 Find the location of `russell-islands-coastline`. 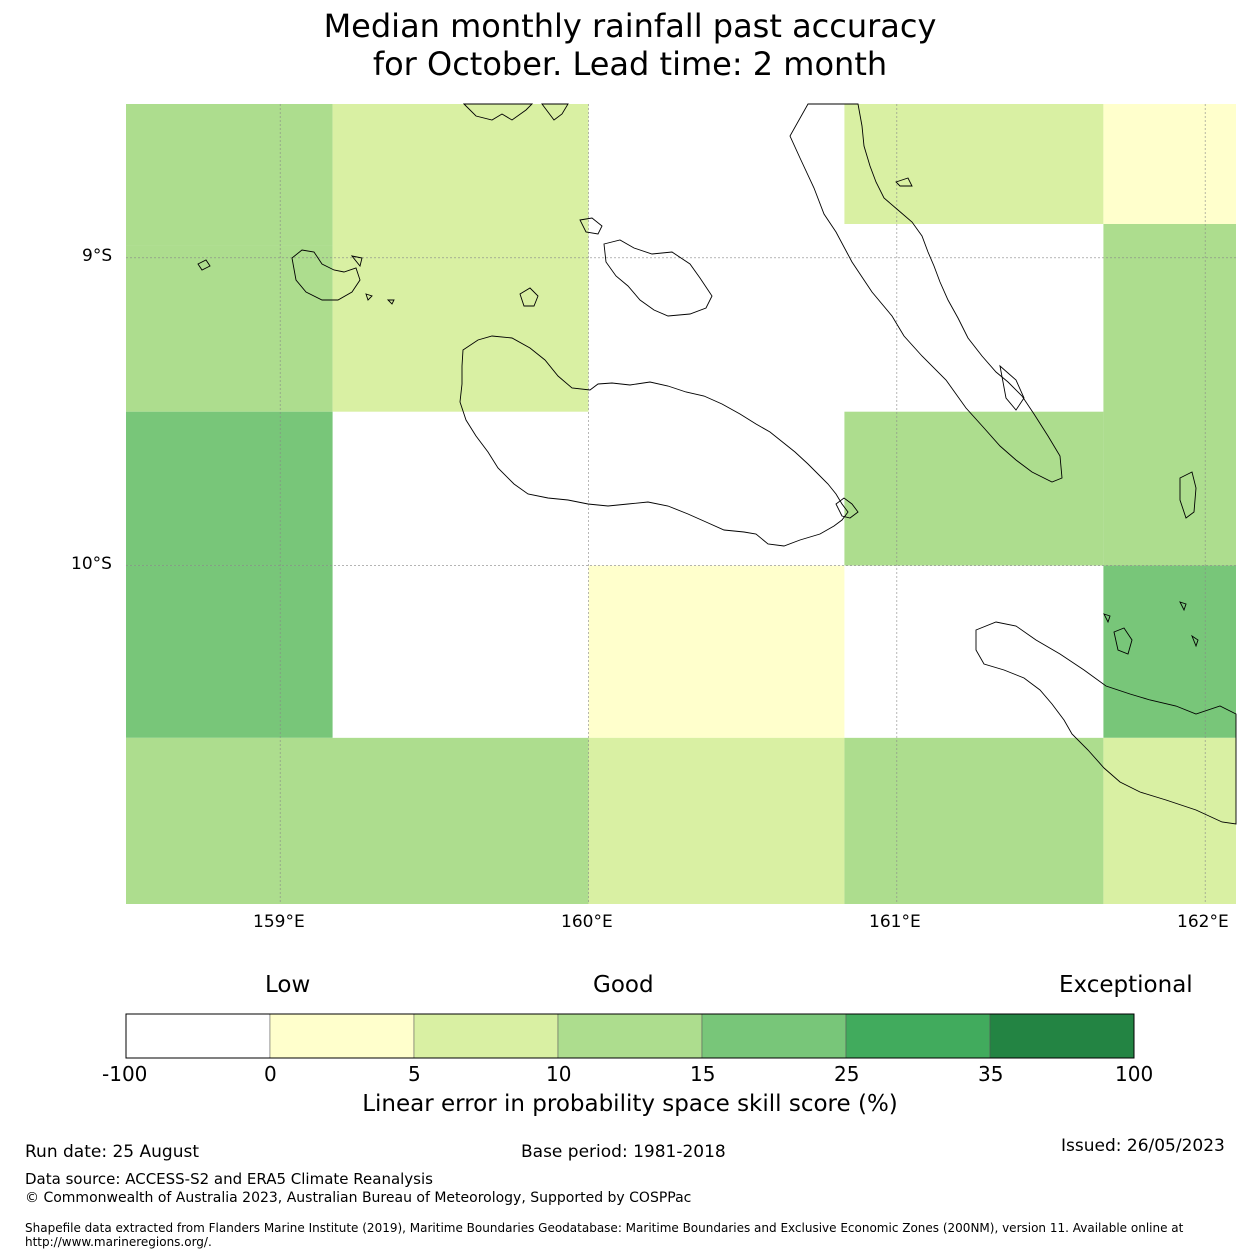

russell-islands-coastline is located at coordinates (326, 275).